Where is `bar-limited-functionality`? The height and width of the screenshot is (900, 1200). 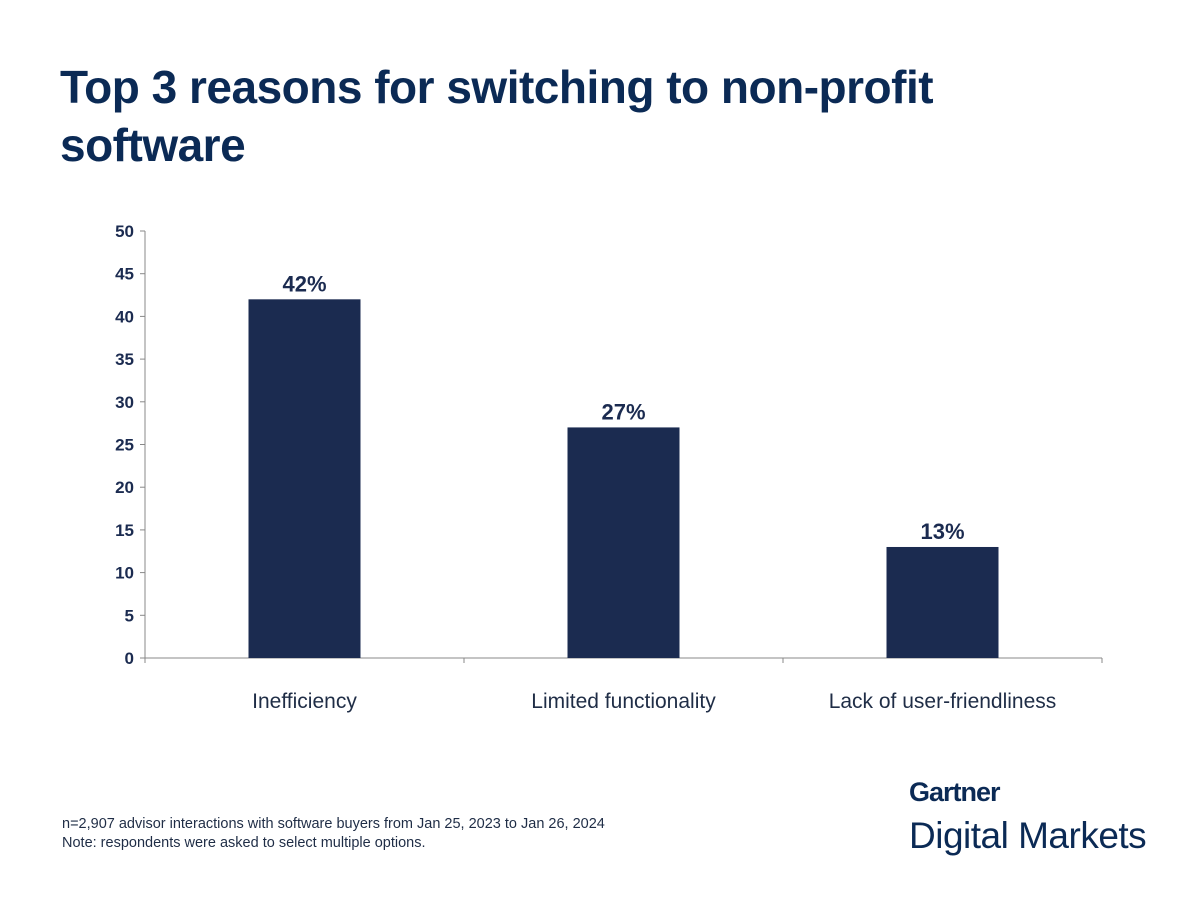
bar-limited-functionality is located at coordinates (623, 542).